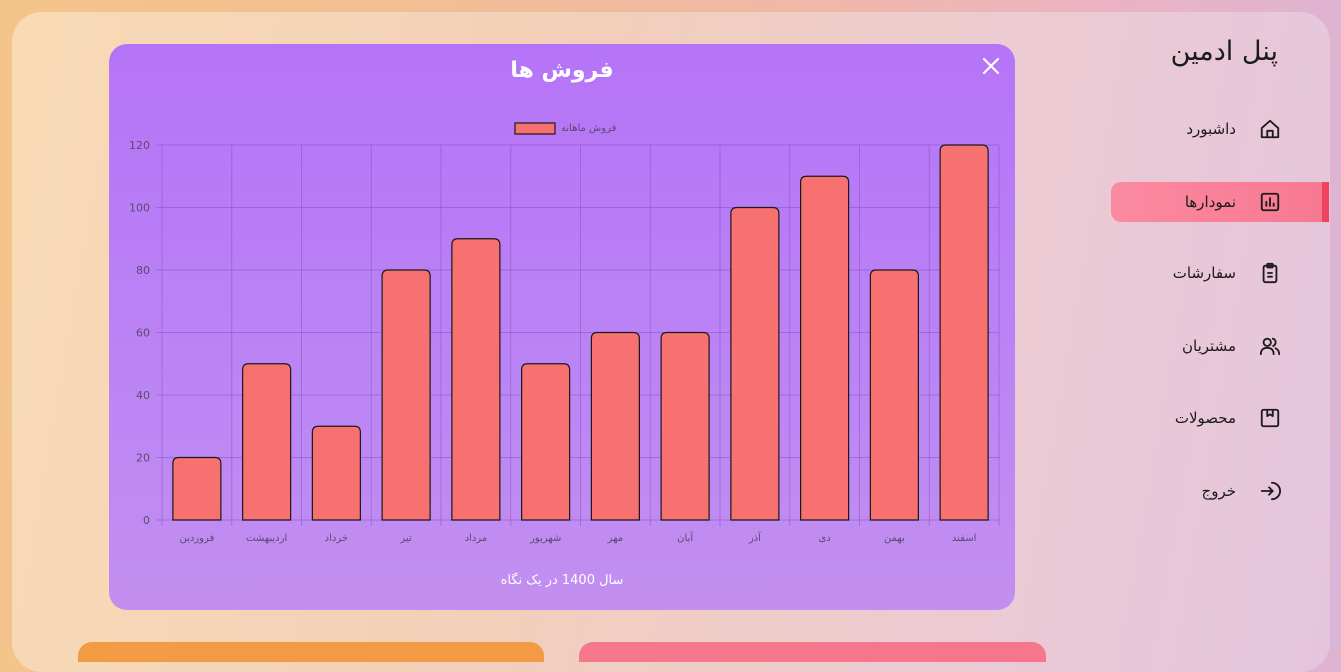 The image size is (1341, 672). What do you see at coordinates (615, 538) in the screenshot?
I see `x-tick-label: مهر` at bounding box center [615, 538].